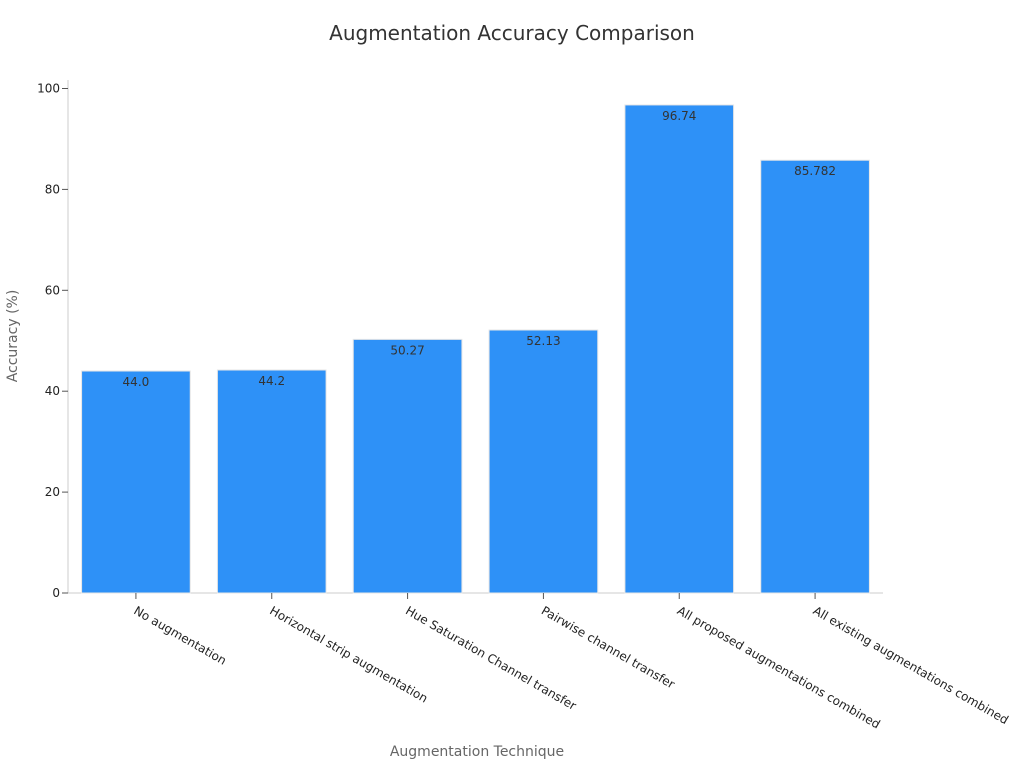  Describe the element at coordinates (477, 752) in the screenshot. I see `x-axis-title: Augmentation Technique` at that location.